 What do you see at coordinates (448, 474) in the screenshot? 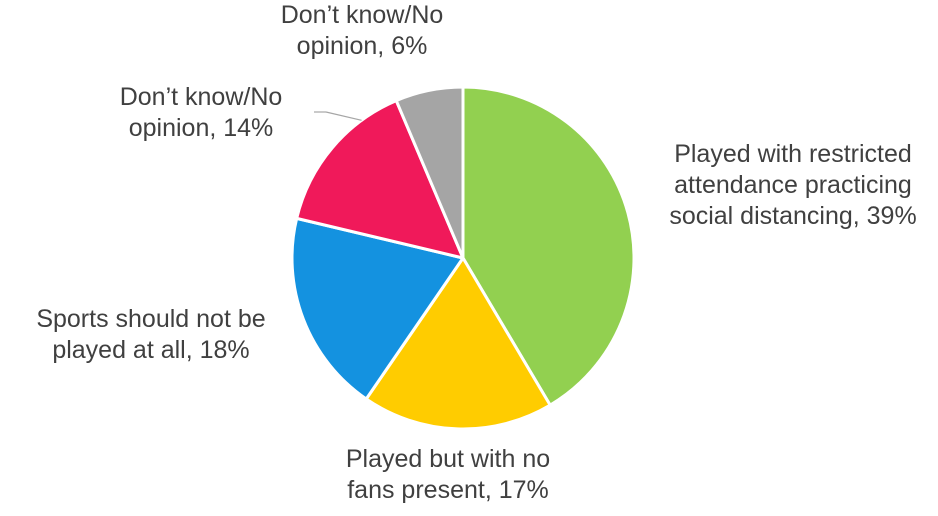
I see `data-label-2: Played but with no fans present, 17%` at bounding box center [448, 474].